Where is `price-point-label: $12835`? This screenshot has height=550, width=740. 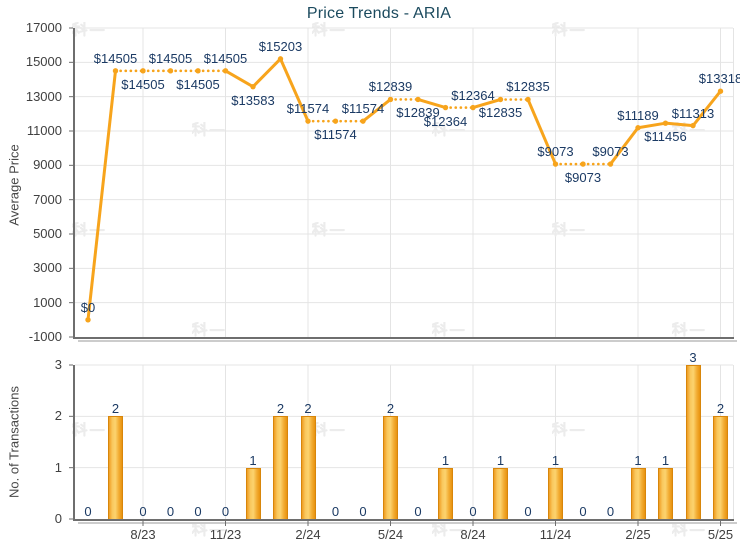
price-point-label: $12835 is located at coordinates (528, 87).